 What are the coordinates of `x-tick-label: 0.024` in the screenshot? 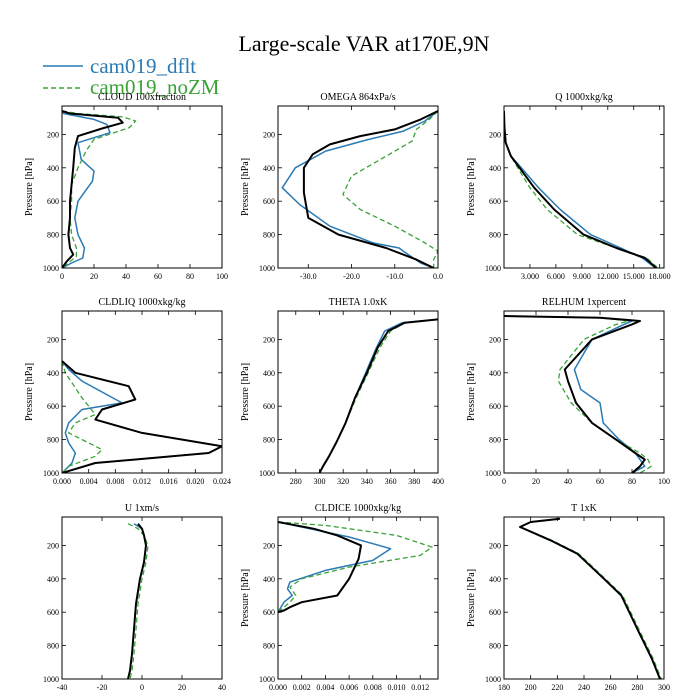 It's located at (222, 481).